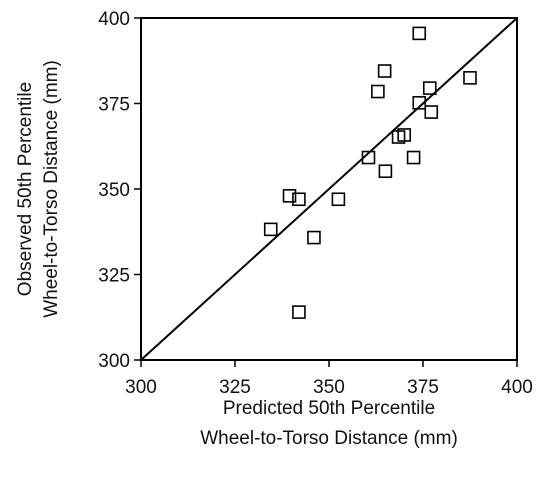  I want to click on y-tick-label: 350, so click(114, 190).